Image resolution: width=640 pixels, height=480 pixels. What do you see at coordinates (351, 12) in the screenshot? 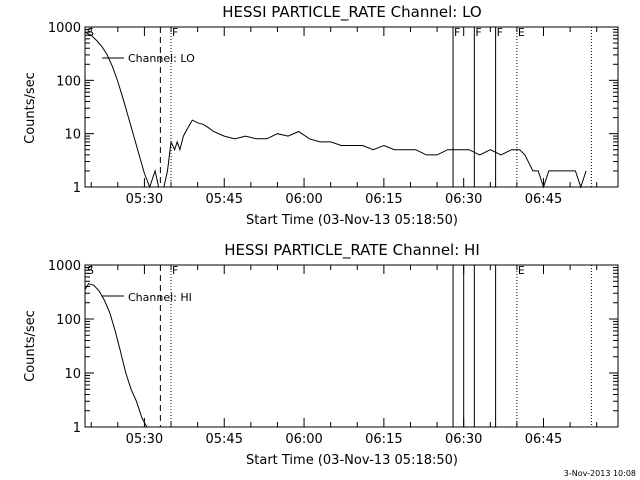
I see `chart-title: HESSI PARTICLE_RATE Channel: LO` at bounding box center [351, 12].